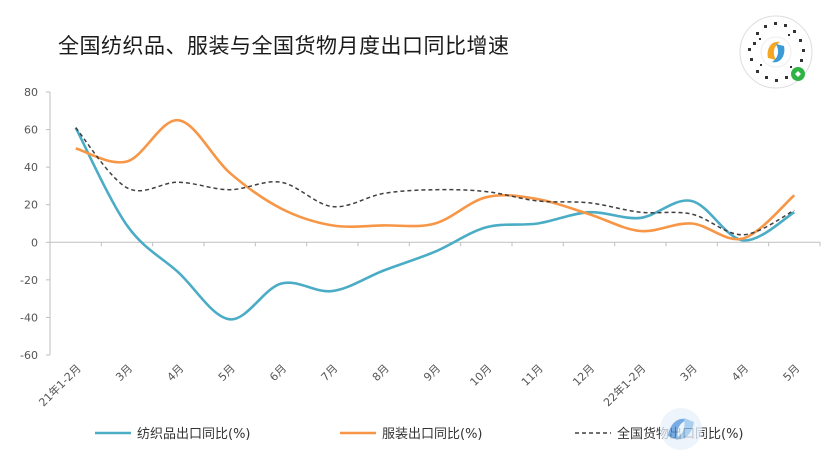 This screenshot has height=460, width=835. What do you see at coordinates (481, 375) in the screenshot?
I see `x-tick-label: 10月` at bounding box center [481, 375].